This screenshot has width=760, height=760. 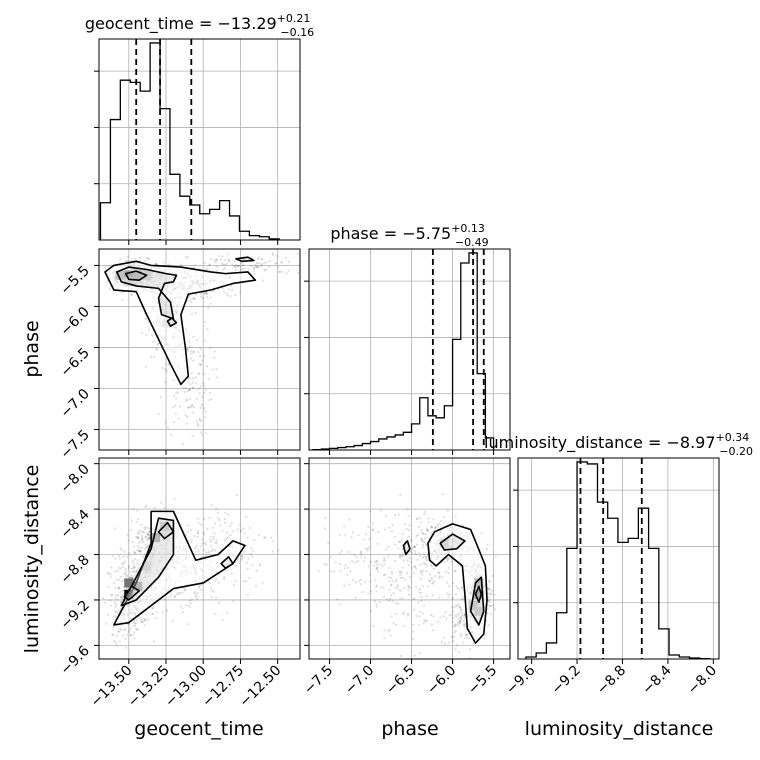 What do you see at coordinates (619, 729) in the screenshot?
I see `x-axis-label-luminosity_distance: luminosity_distance` at bounding box center [619, 729].